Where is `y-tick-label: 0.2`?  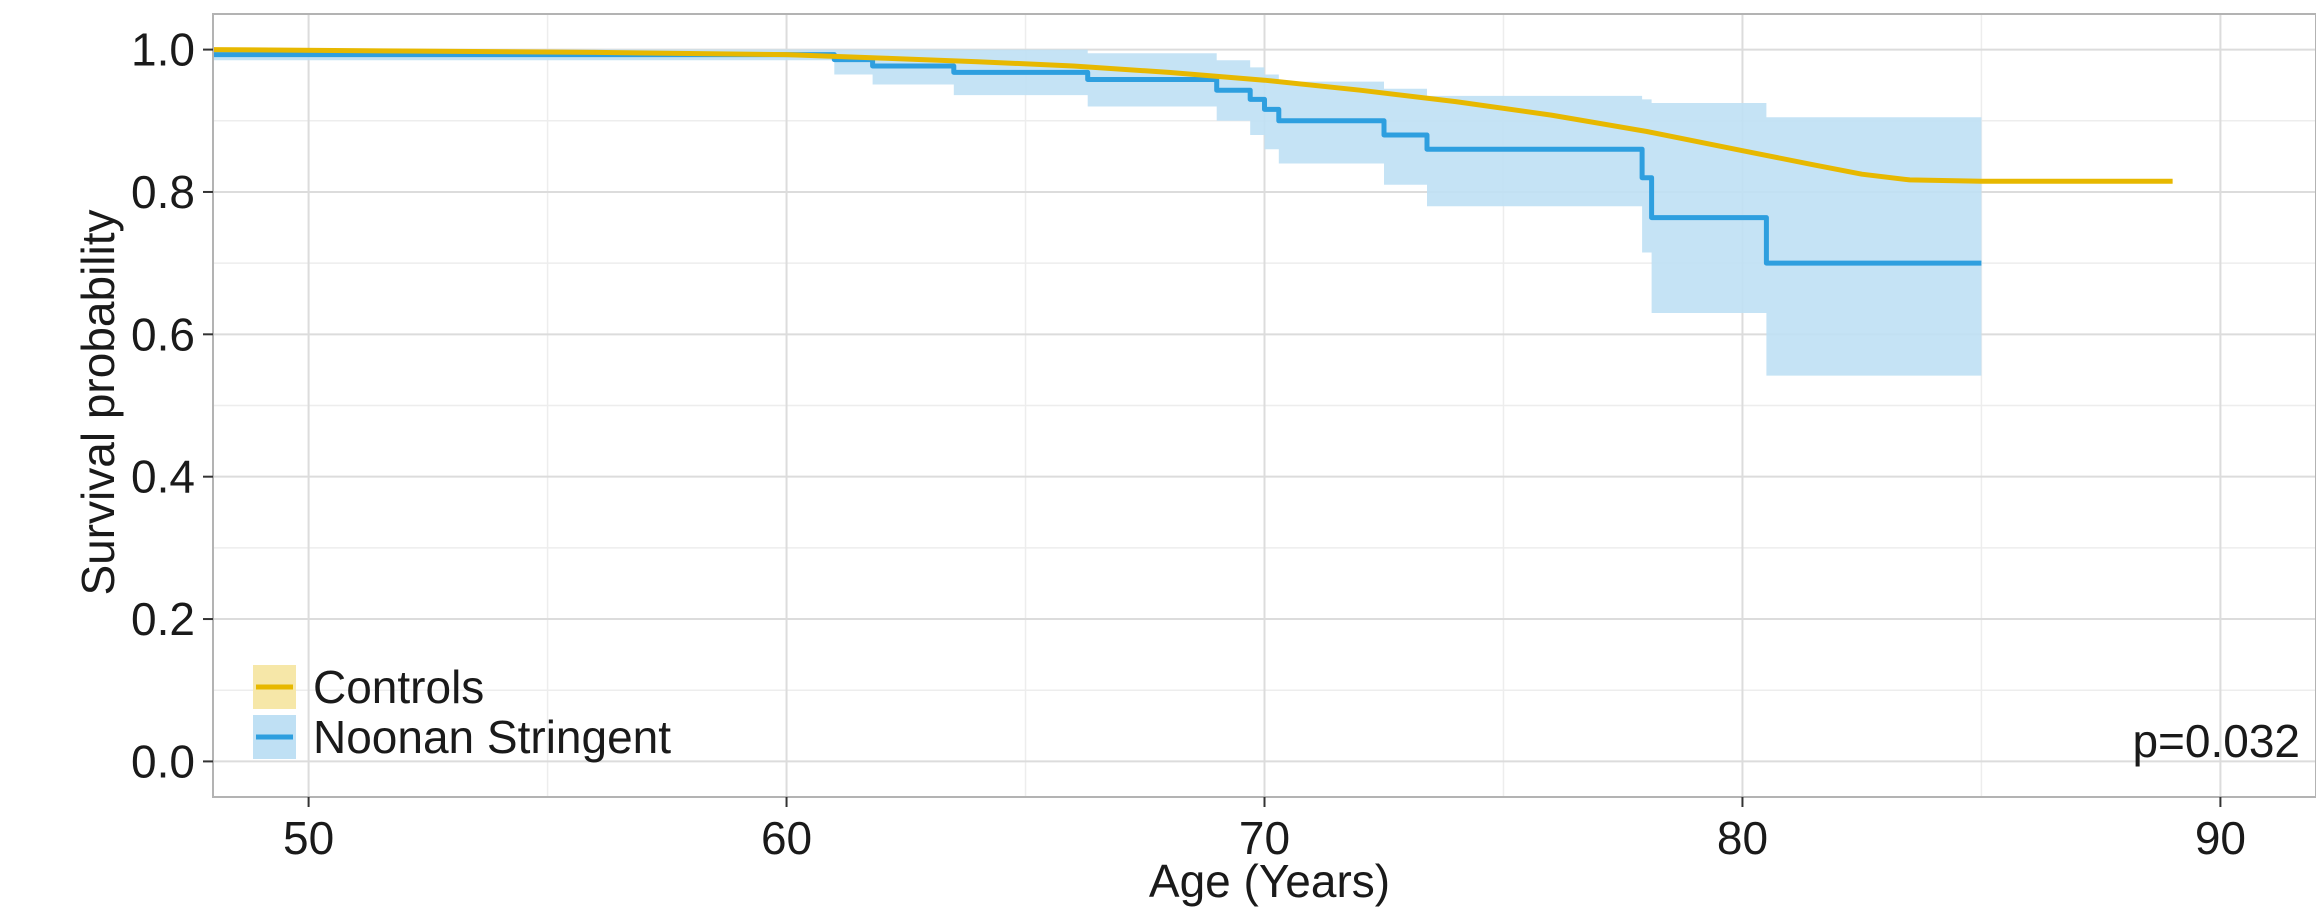 y-tick-label: 0.2 is located at coordinates (163, 619).